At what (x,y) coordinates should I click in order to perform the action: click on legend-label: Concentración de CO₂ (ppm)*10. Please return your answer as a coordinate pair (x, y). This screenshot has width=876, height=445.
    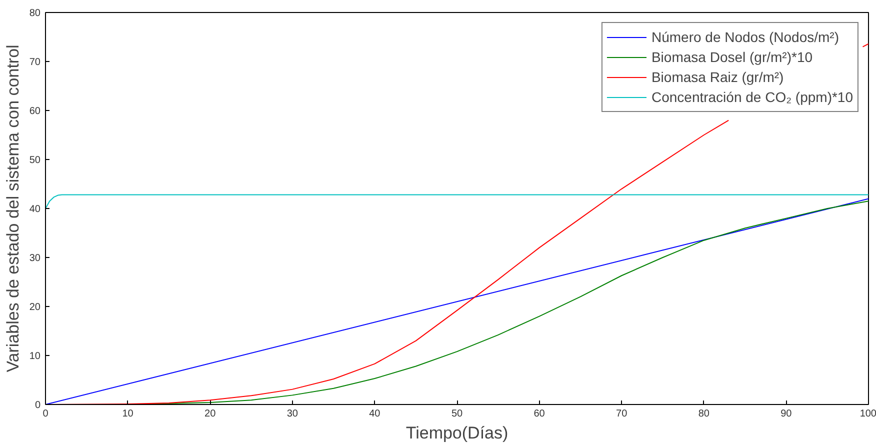
    Looking at the image, I should click on (752, 97).